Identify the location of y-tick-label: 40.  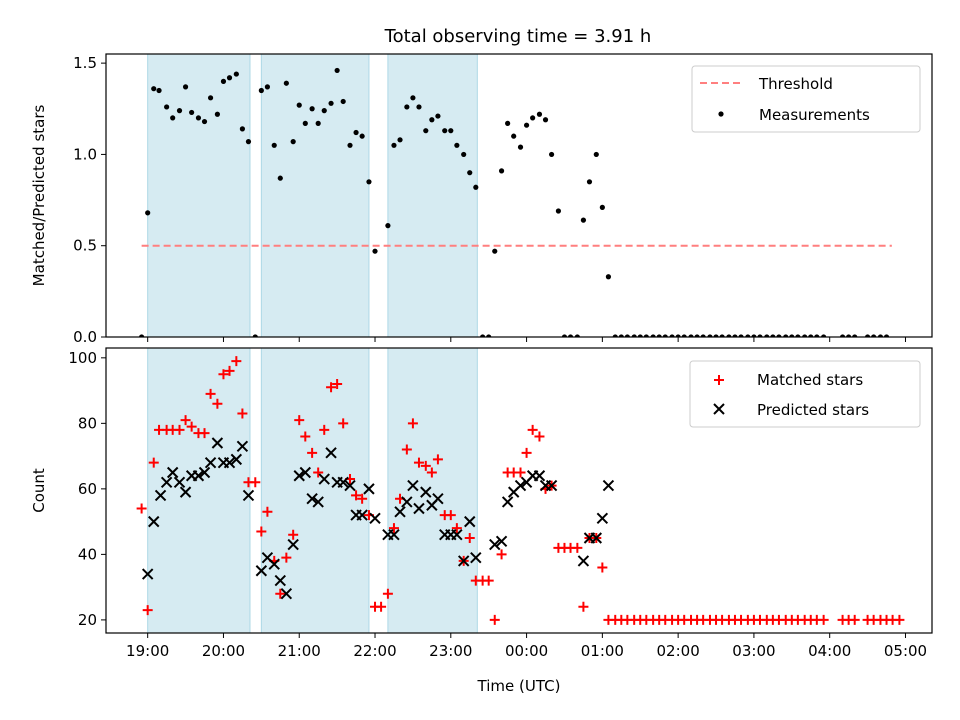
(87, 554).